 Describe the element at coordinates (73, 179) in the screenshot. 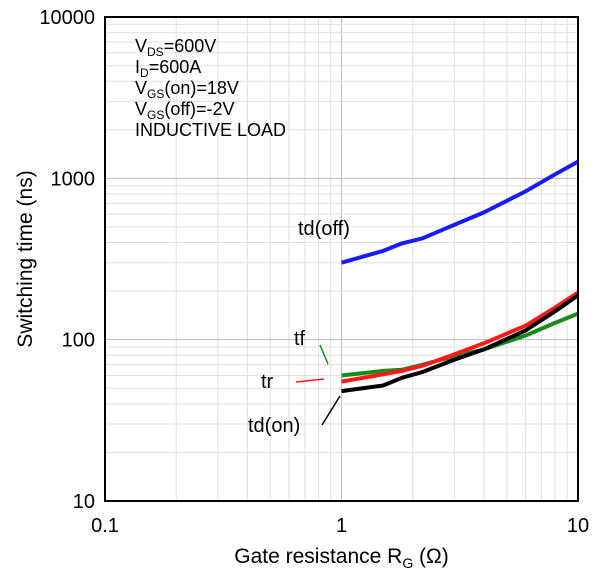

I see `y-tick-label: 1000` at that location.